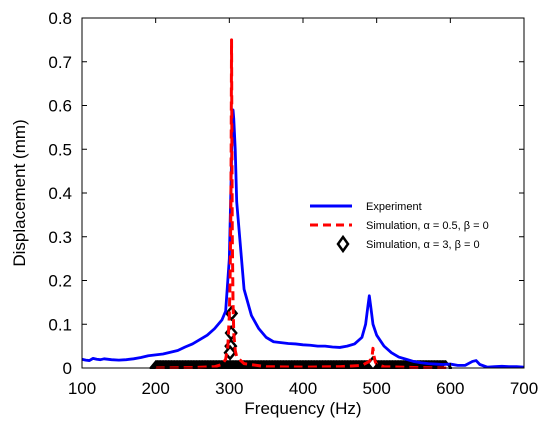  I want to click on x-axis-title: Frequency (Hz), so click(302, 408).